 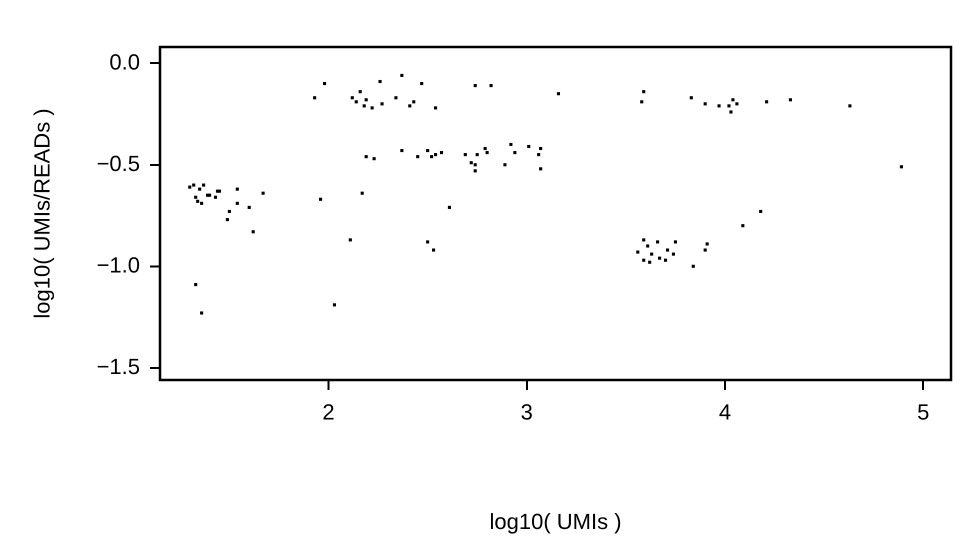 I want to click on x-tick-label: 5, so click(x=923, y=411).